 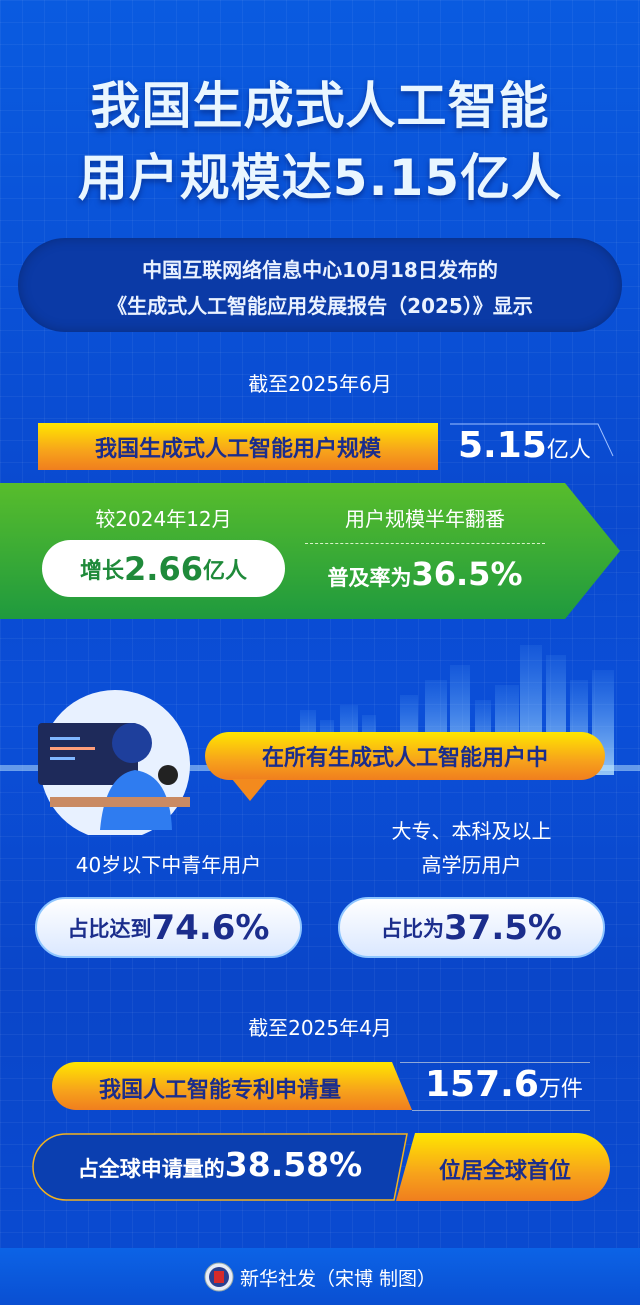 What do you see at coordinates (320, 106) in the screenshot?
I see `title-line1: 我国生成式人工智能` at bounding box center [320, 106].